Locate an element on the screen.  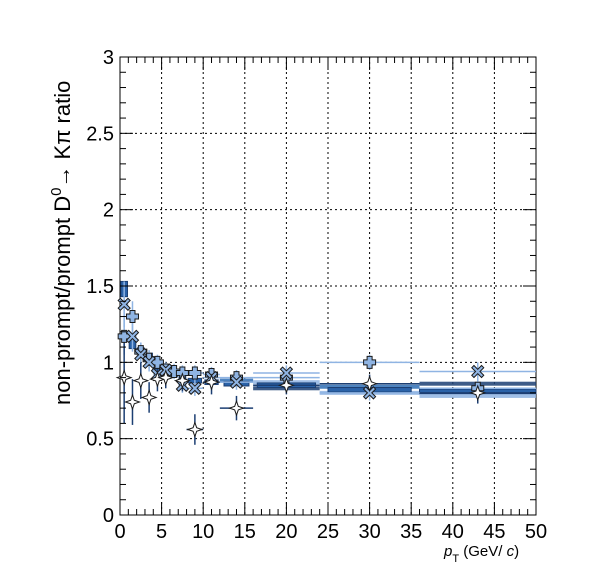
x-axis-title: pT (GeV/ c) is located at coordinates (481, 554).